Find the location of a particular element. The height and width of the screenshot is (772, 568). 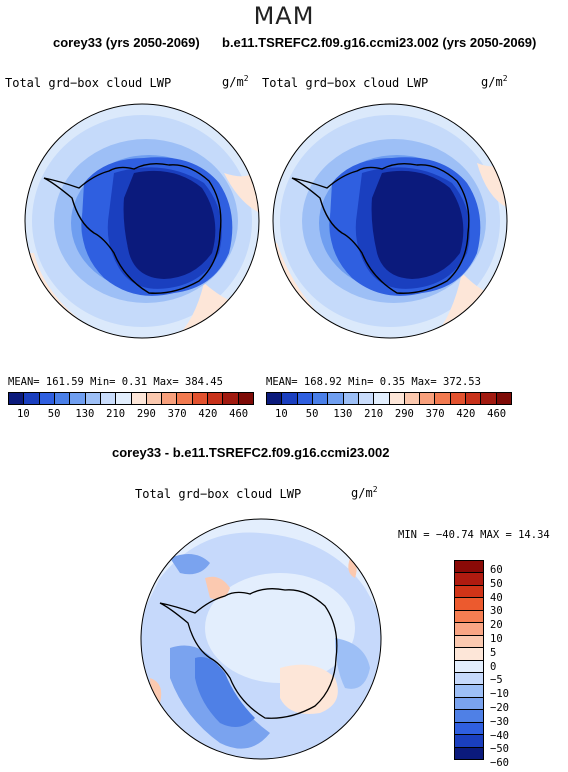

diff-colorbar-tick-label: −40 is located at coordinates (499, 735).